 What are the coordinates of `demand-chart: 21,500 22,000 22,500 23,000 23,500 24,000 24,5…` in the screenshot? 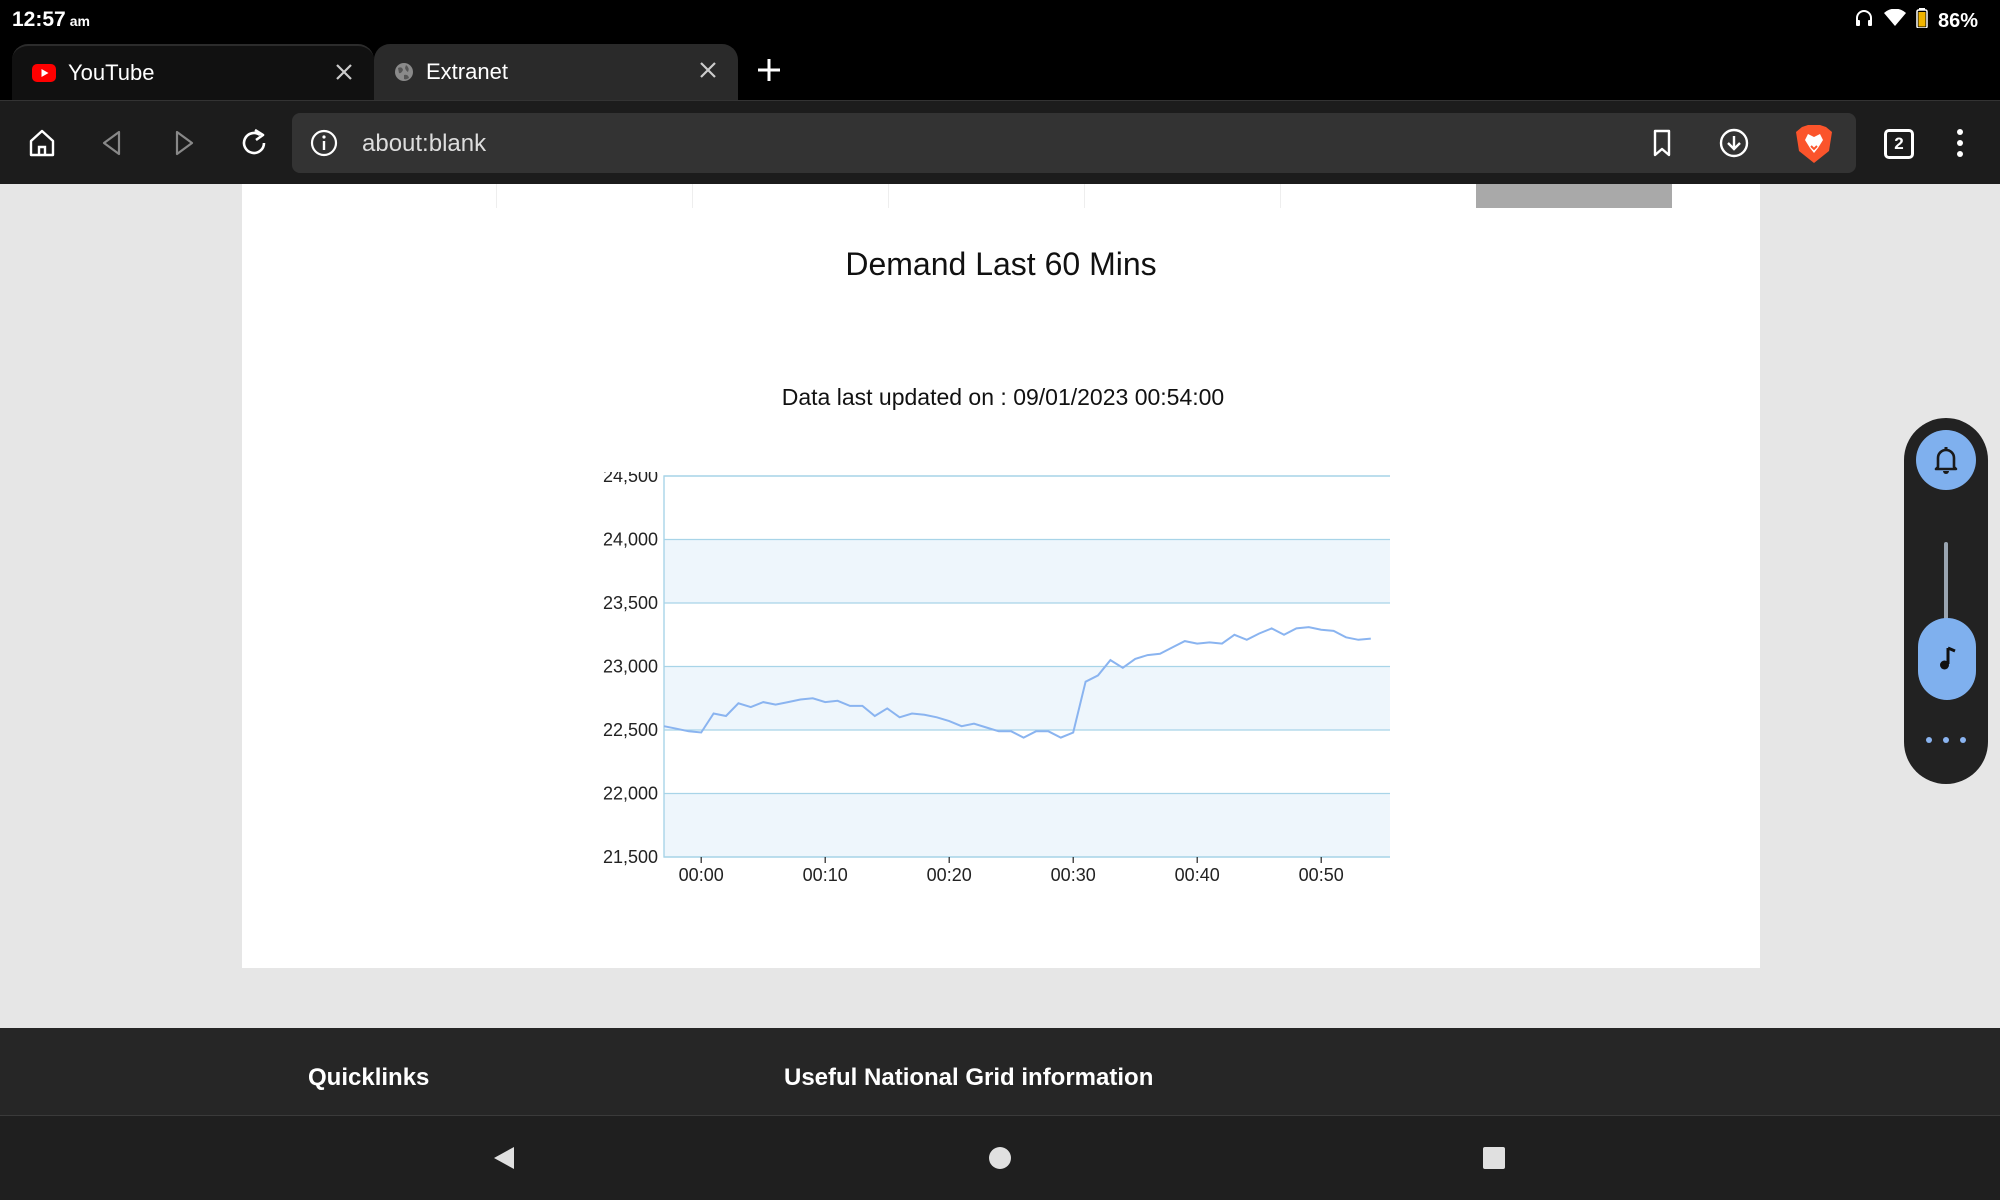 It's located at (996, 678).